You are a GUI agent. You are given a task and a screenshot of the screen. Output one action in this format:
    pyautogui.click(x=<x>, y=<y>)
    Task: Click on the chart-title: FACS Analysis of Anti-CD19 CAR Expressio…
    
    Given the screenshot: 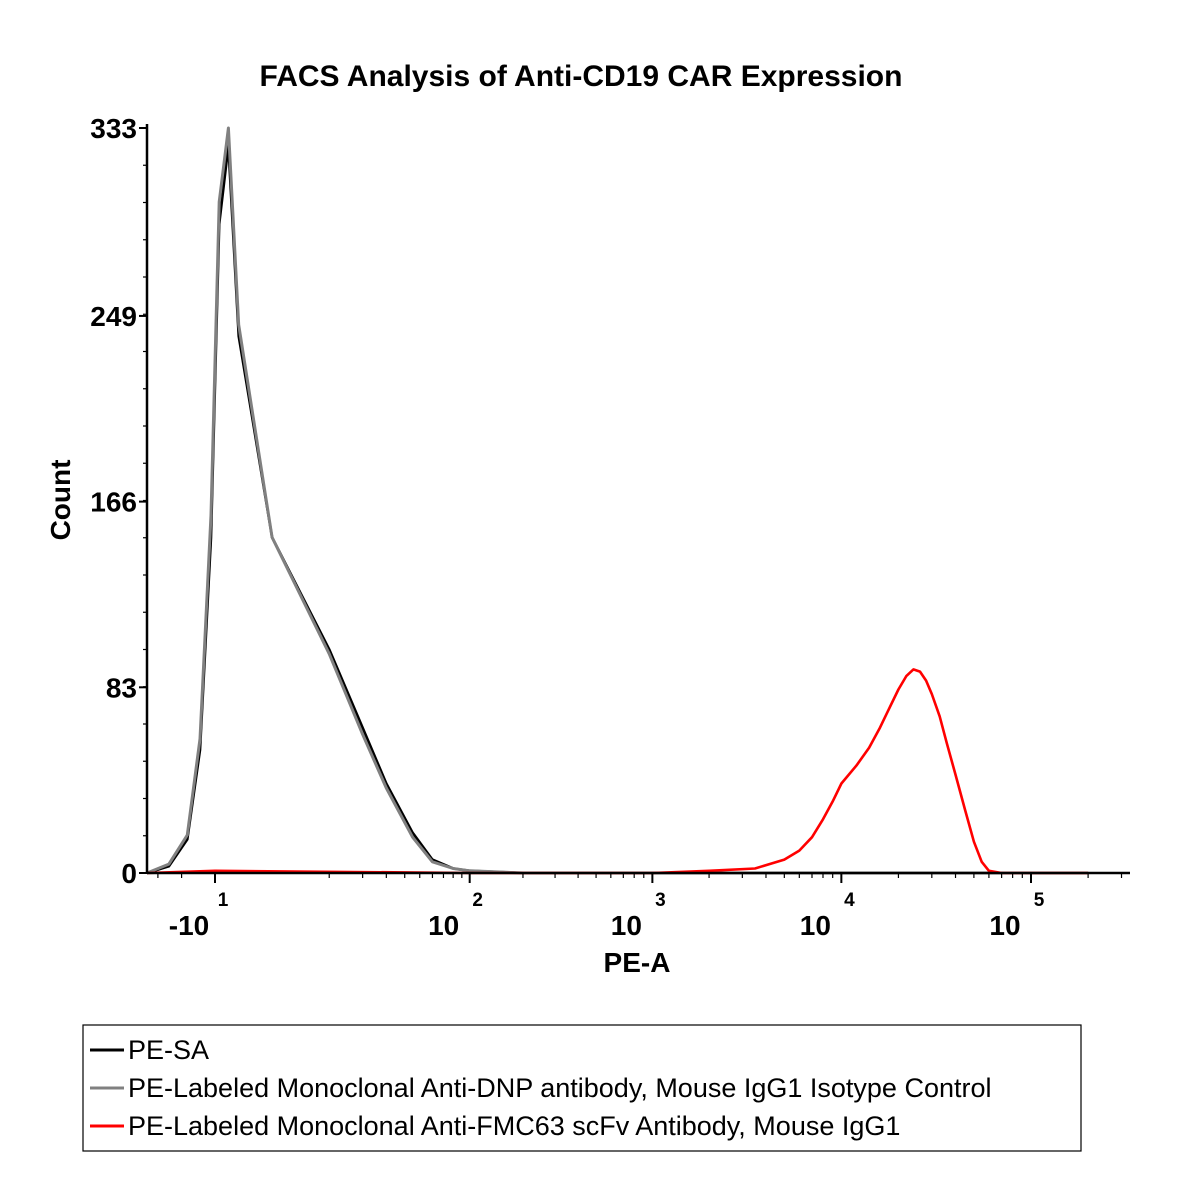 What is the action you would take?
    pyautogui.click(x=581, y=76)
    